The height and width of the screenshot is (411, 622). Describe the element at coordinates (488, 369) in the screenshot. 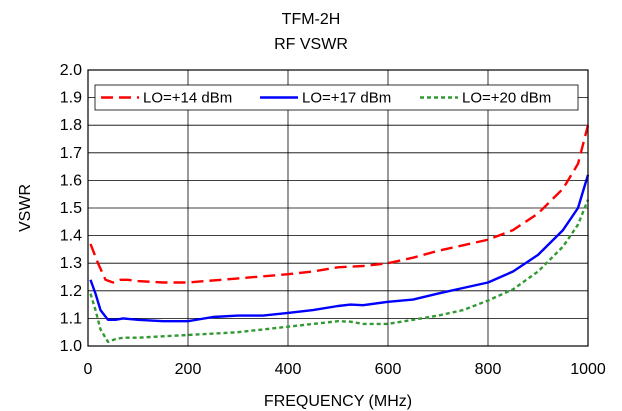

I see `x-tick-label: 800` at that location.